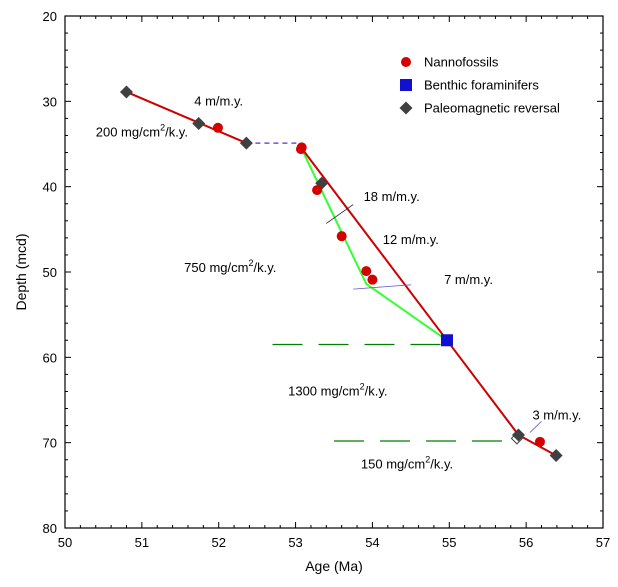 The width and height of the screenshot is (618, 587). Describe the element at coordinates (65, 542) in the screenshot. I see `x-tick-label: 50` at that location.